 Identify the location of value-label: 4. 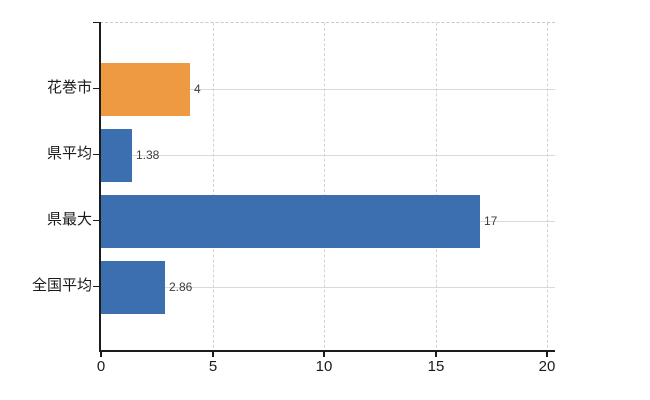
(197, 89).